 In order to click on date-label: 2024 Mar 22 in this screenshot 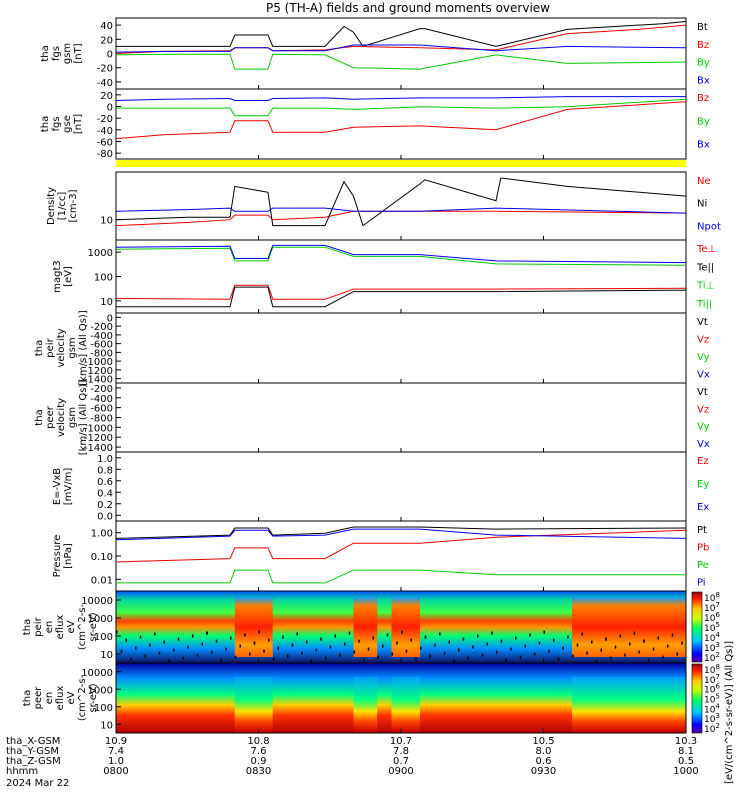, I will do `click(37, 783)`.